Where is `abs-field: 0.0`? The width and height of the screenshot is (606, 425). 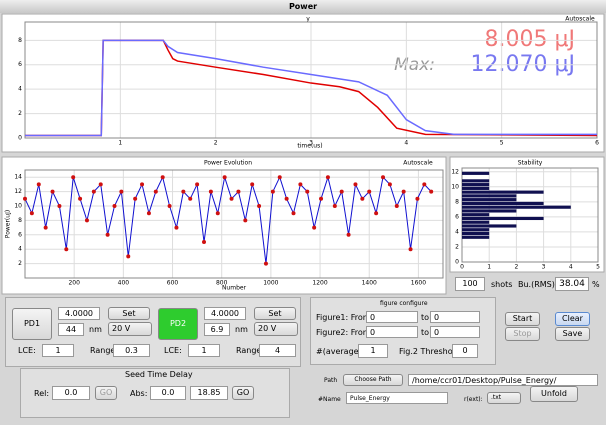
abs-field: 0.0 is located at coordinates (168, 393).